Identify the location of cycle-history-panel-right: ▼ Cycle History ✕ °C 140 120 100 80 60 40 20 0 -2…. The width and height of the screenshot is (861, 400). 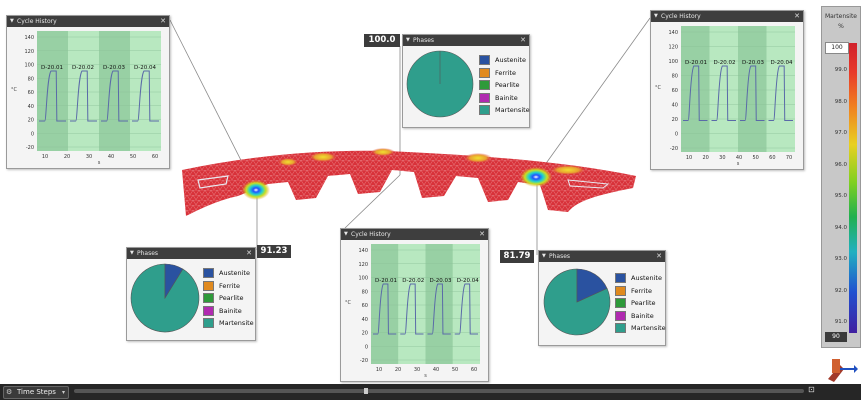
(727, 90).